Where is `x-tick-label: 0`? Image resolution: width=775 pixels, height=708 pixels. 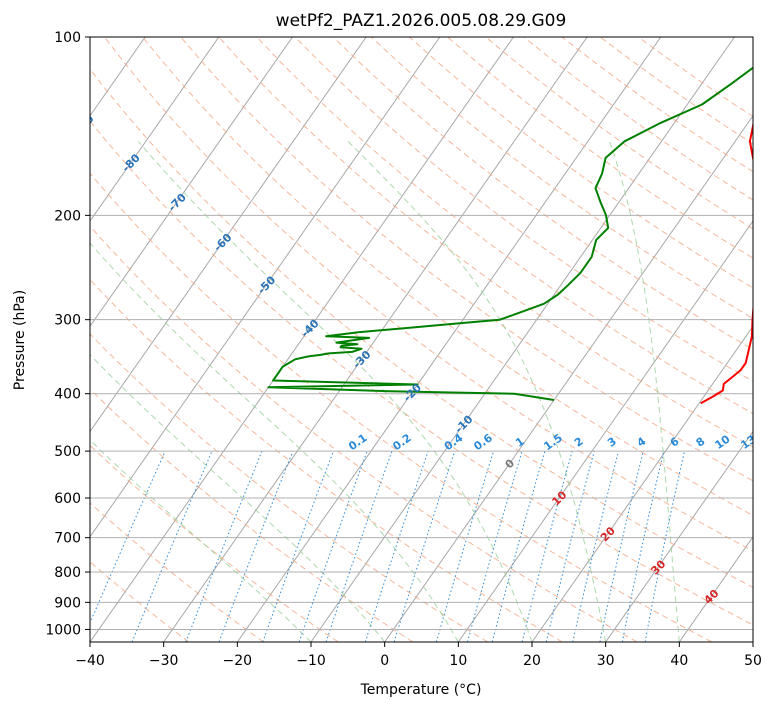
x-tick-label: 0 is located at coordinates (384, 661).